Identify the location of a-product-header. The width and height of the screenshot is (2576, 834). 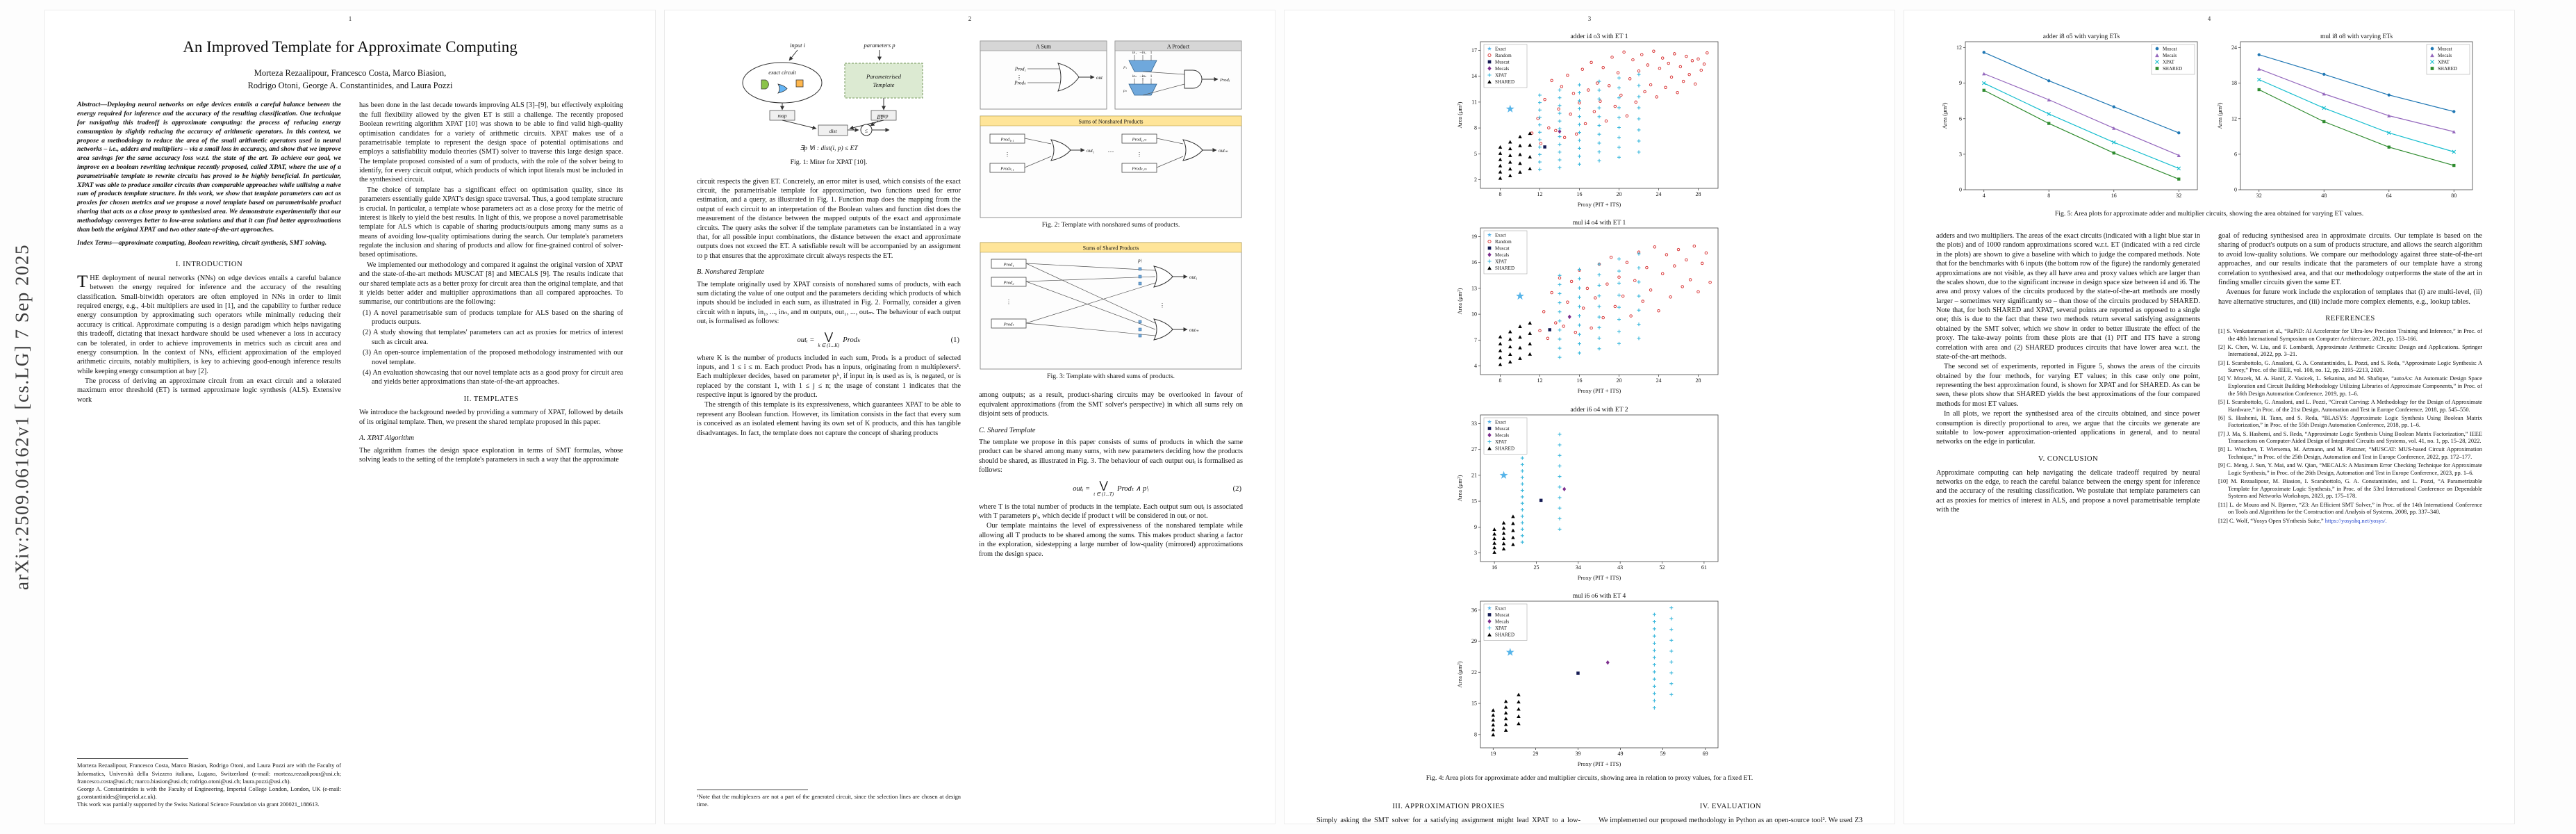
(1178, 45).